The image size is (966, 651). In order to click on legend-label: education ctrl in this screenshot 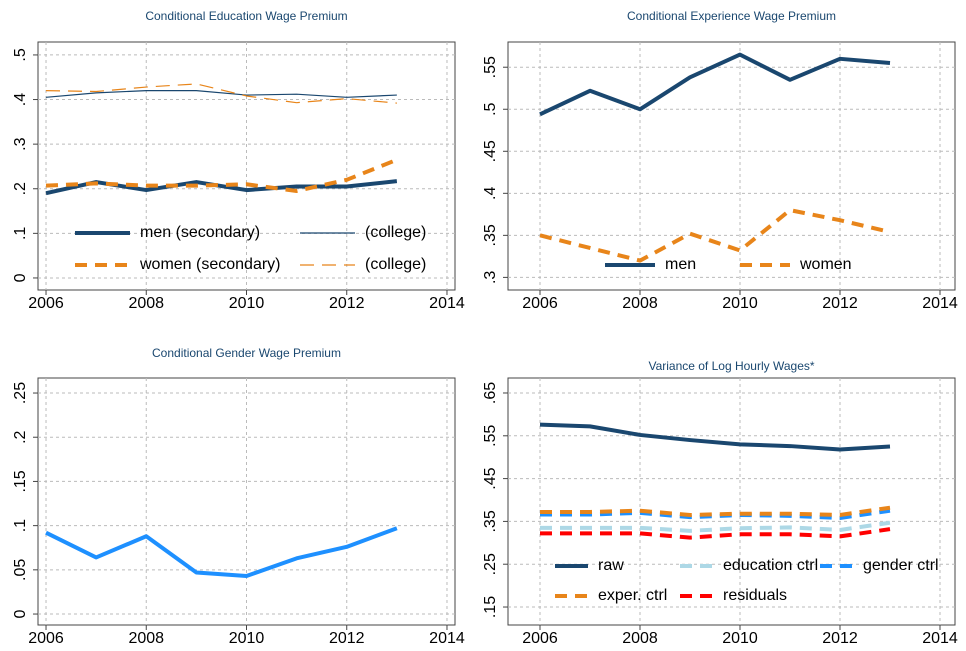, I will do `click(770, 565)`.